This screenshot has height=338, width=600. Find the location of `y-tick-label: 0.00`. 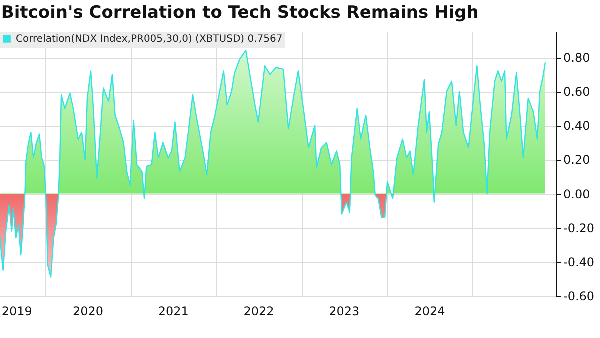

y-tick-label: 0.00 is located at coordinates (577, 194).